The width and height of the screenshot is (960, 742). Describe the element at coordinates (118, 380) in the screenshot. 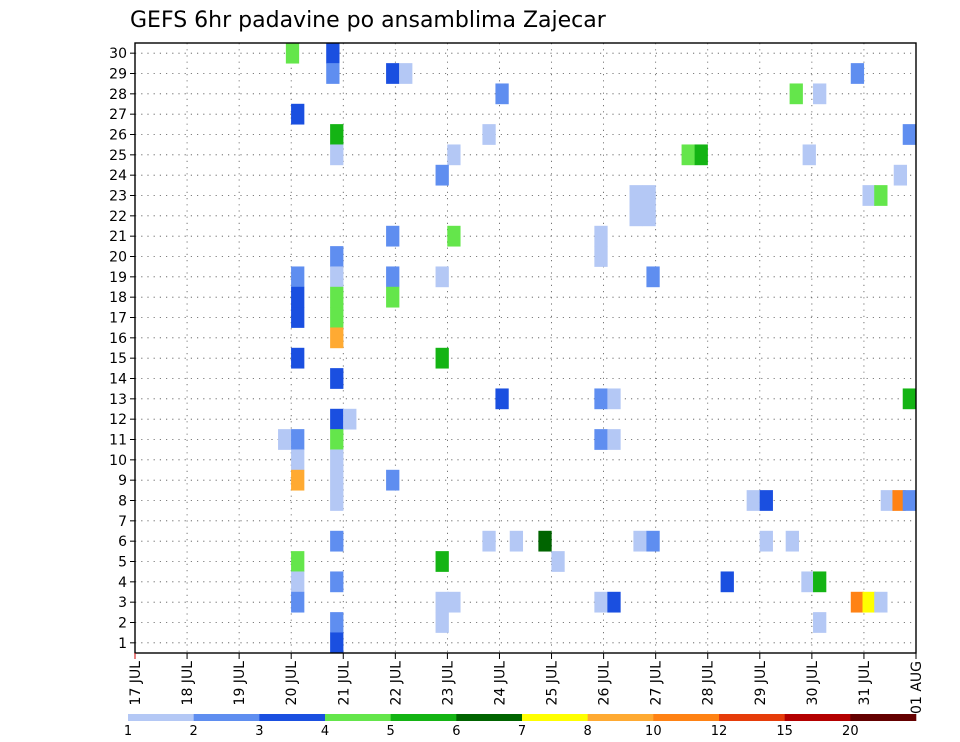

I see `y-tick-label: 14` at that location.